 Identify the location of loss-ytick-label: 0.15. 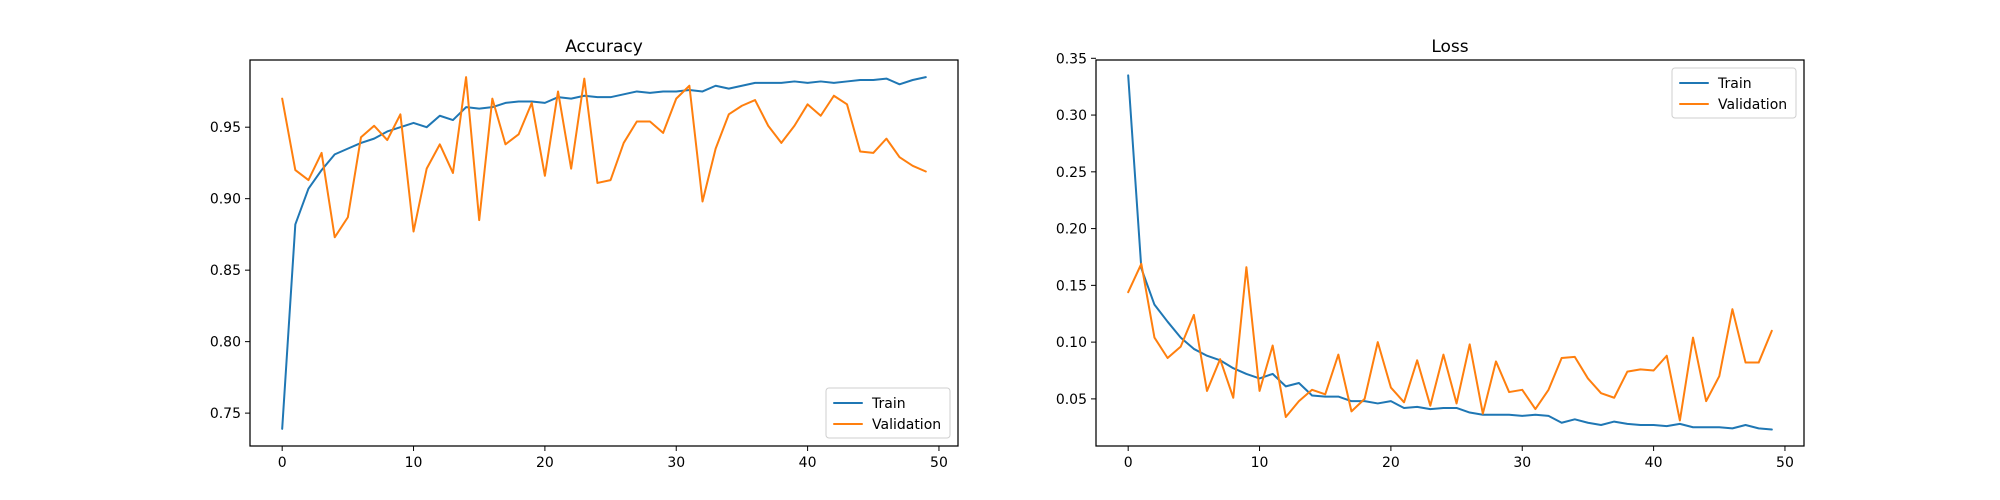
(1071, 286).